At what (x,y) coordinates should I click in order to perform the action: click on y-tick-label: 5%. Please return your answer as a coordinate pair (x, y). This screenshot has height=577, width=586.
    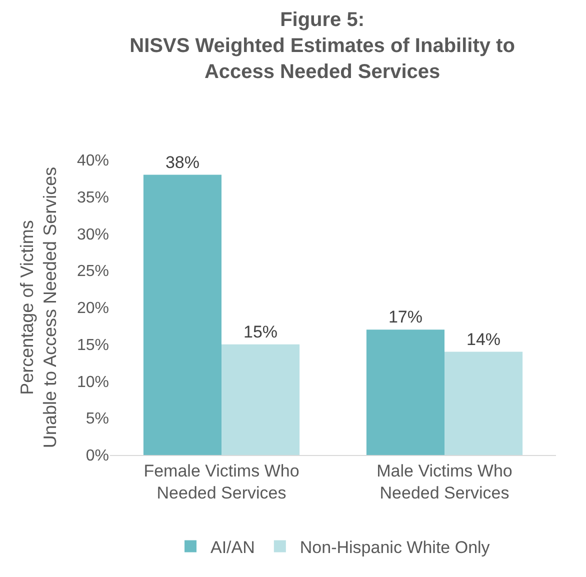
    Looking at the image, I should click on (97, 419).